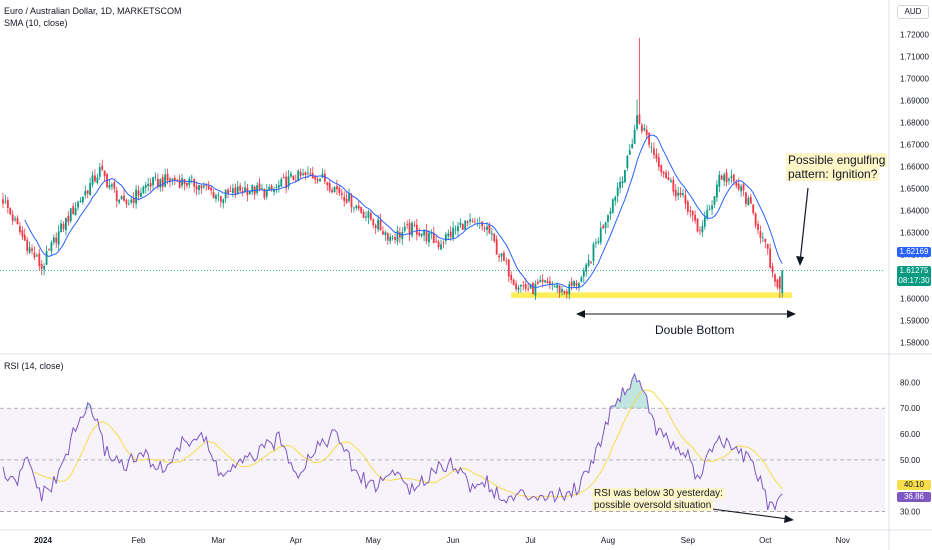 The height and width of the screenshot is (550, 932). Describe the element at coordinates (296, 540) in the screenshot. I see `time-tick-label: Apr` at that location.